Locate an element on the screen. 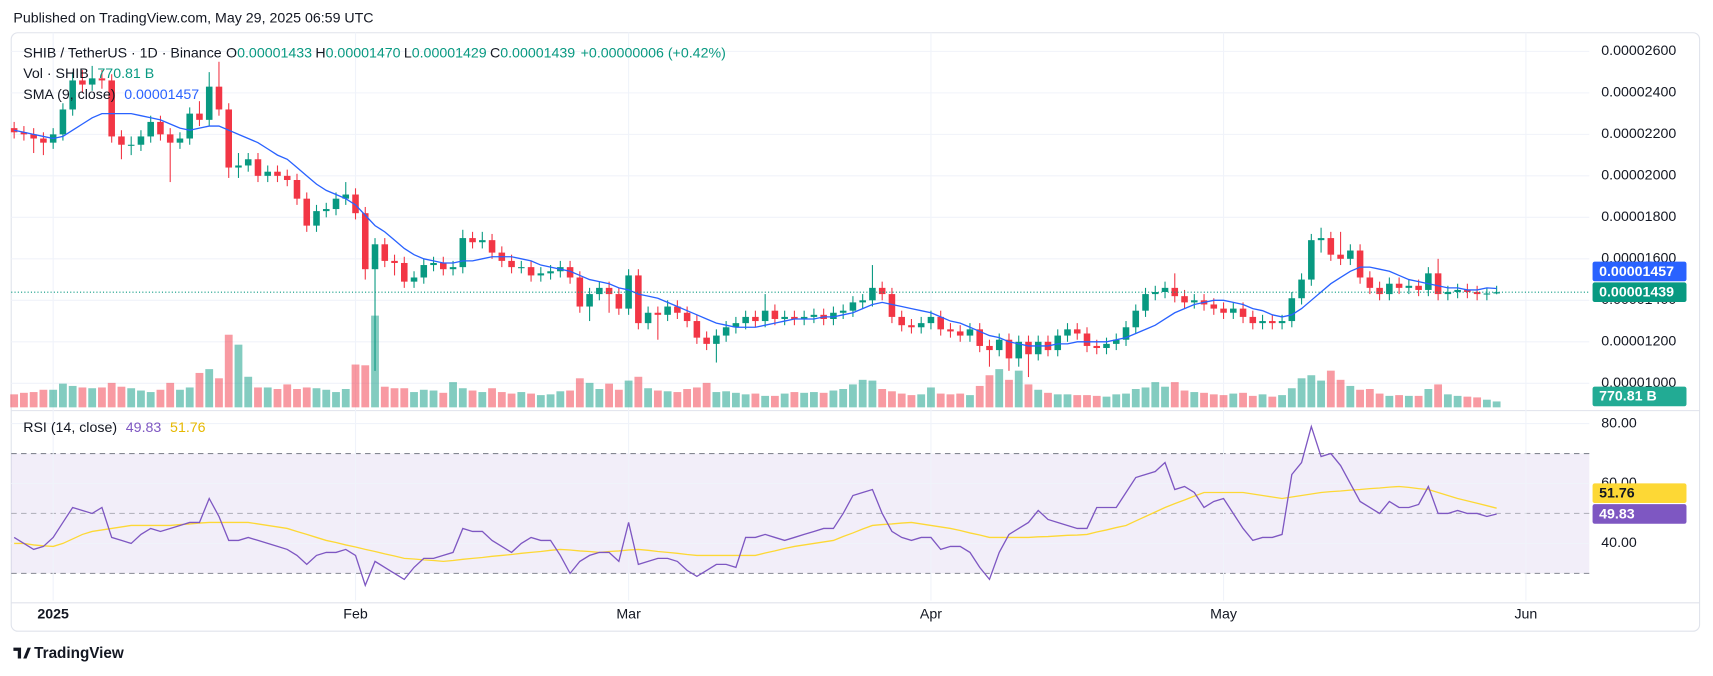 The width and height of the screenshot is (1713, 676). legend-item: 51.76 is located at coordinates (188, 428).